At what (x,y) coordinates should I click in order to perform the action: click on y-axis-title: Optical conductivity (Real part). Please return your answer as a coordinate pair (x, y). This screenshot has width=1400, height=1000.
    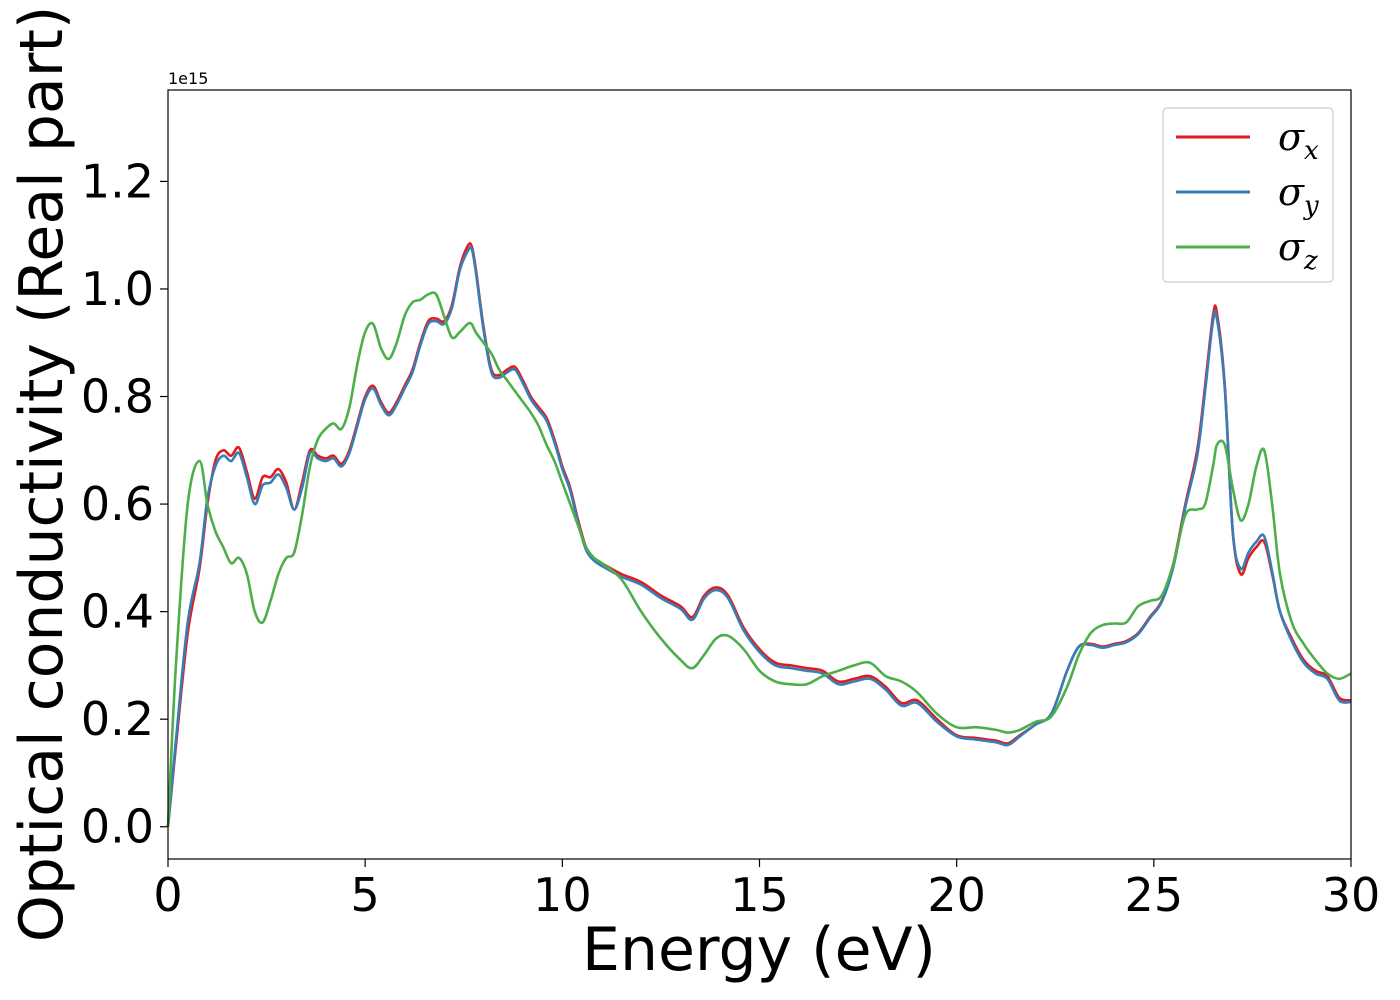
    Looking at the image, I should click on (42, 474).